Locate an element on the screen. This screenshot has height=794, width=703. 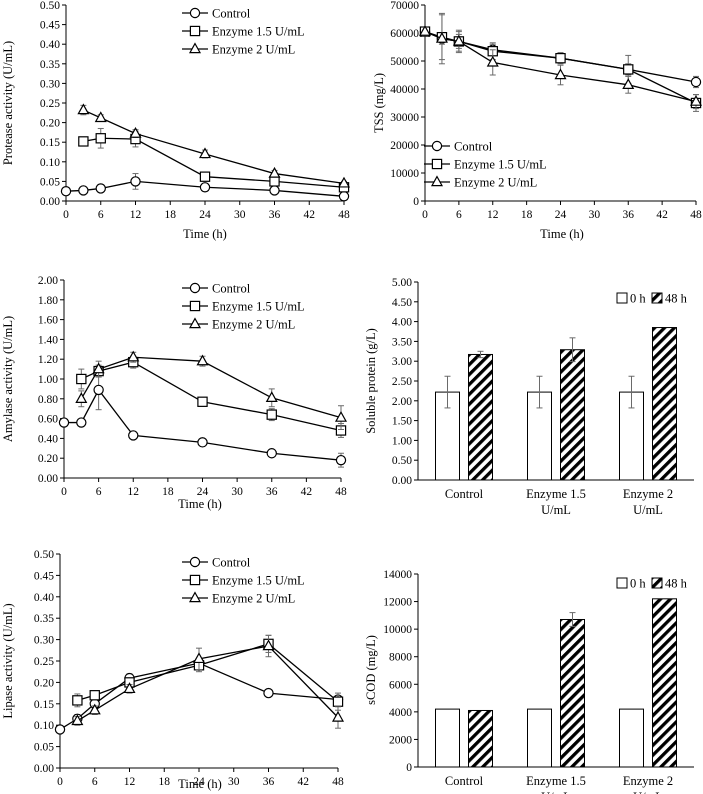
y-tick-label: 0.25 is located at coordinates (50, 104).